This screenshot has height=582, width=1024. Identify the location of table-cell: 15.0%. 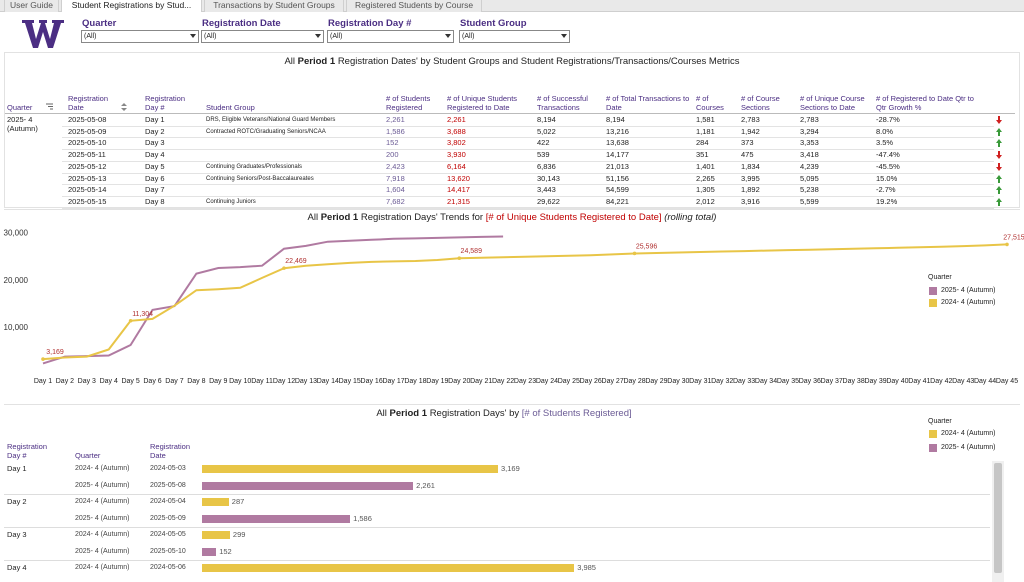
(887, 178).